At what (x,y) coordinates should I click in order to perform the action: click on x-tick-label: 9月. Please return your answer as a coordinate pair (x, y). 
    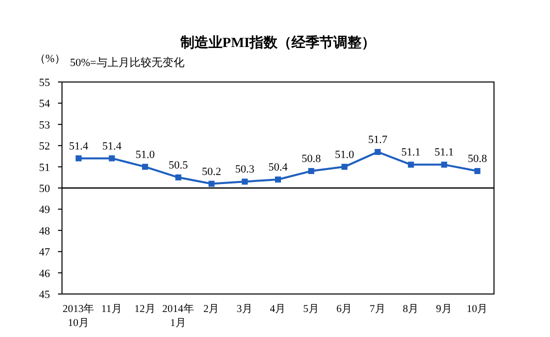
    Looking at the image, I should click on (444, 309).